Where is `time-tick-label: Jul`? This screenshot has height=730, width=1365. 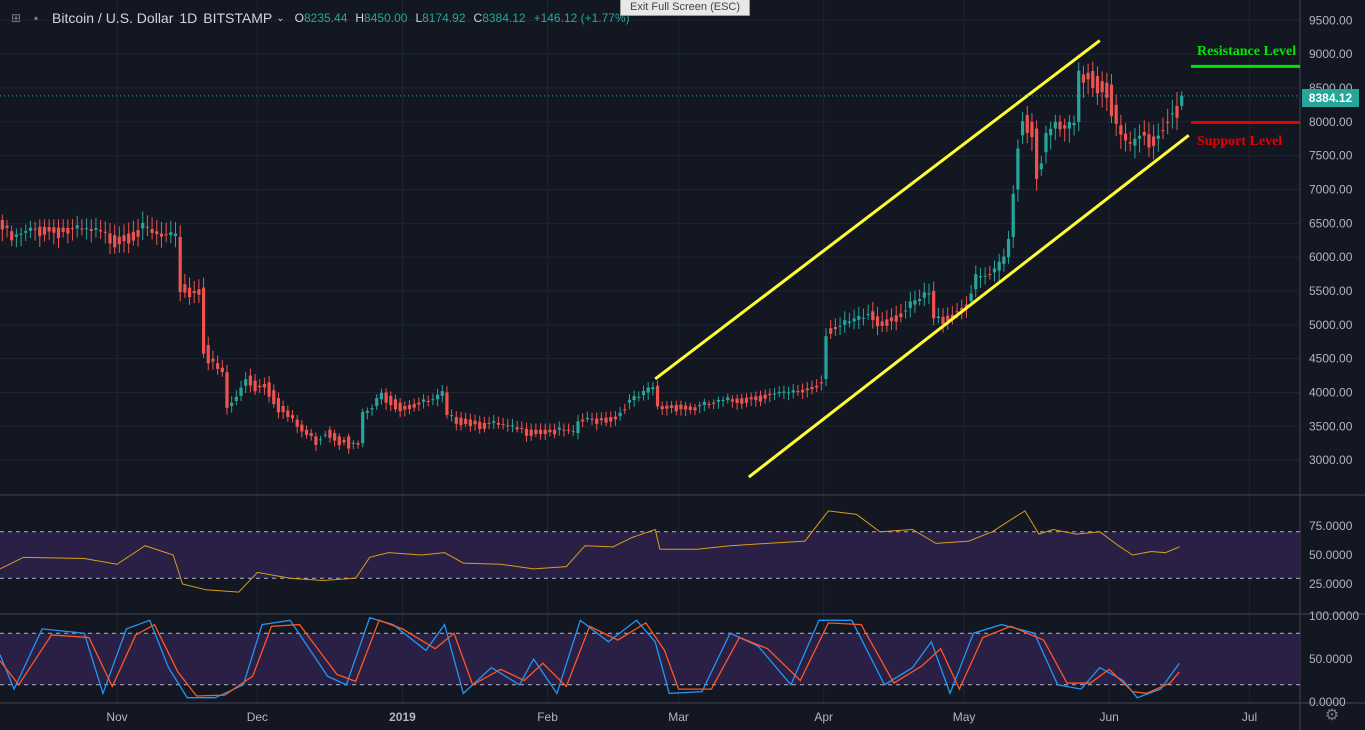 time-tick-label: Jul is located at coordinates (1249, 717).